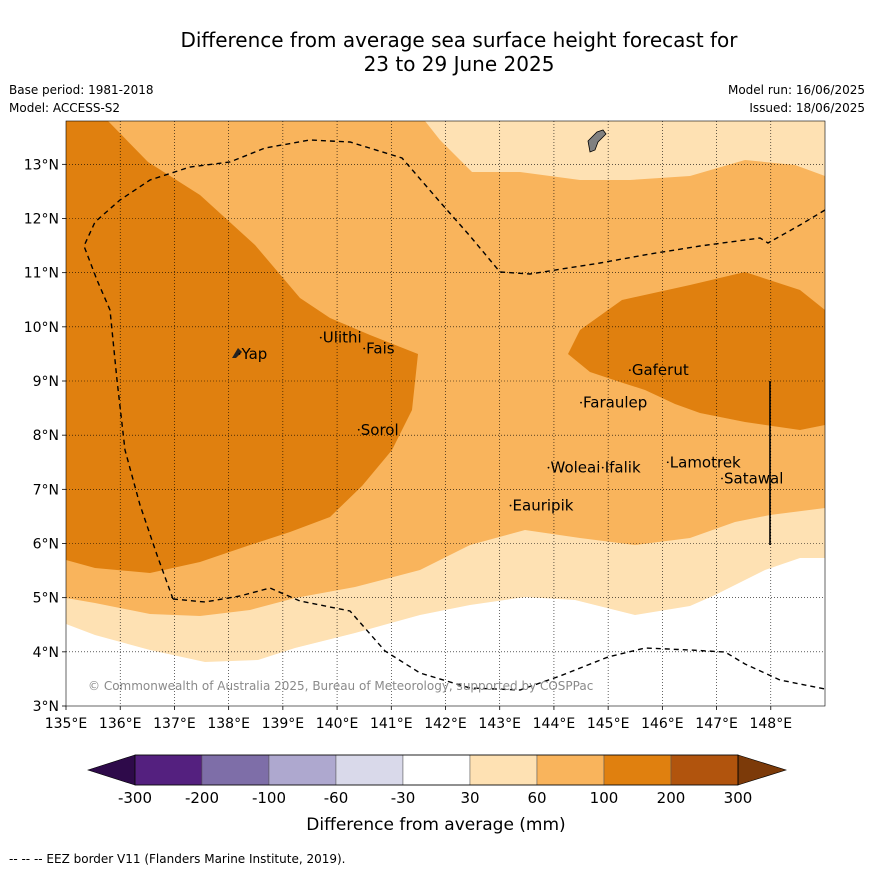  Describe the element at coordinates (380, 349) in the screenshot. I see `place-label-fais: Fais` at that location.